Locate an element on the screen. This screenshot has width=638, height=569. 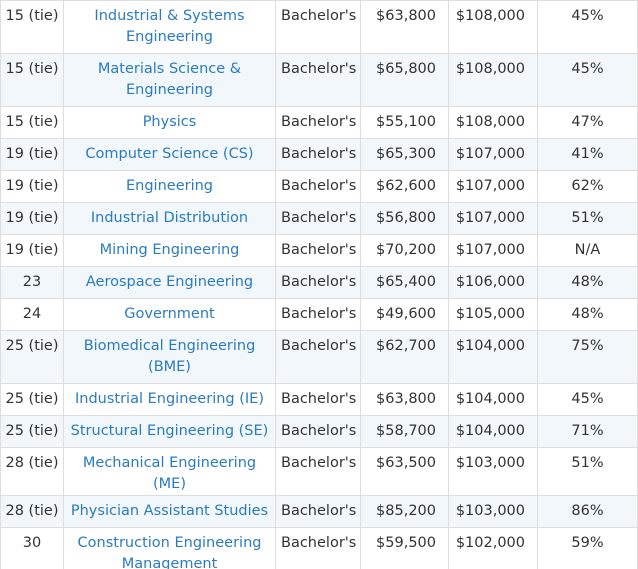
meaning-pct-cell: 86% is located at coordinates (587, 511).